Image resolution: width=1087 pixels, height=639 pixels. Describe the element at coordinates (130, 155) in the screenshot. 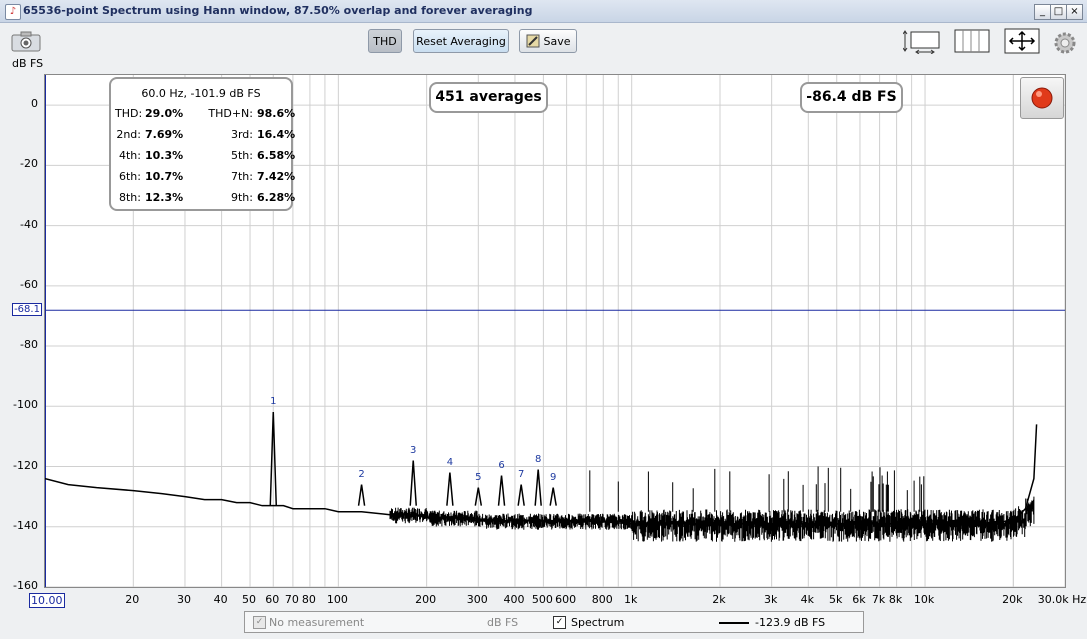

I see `harmonic-key: 4th:` at that location.